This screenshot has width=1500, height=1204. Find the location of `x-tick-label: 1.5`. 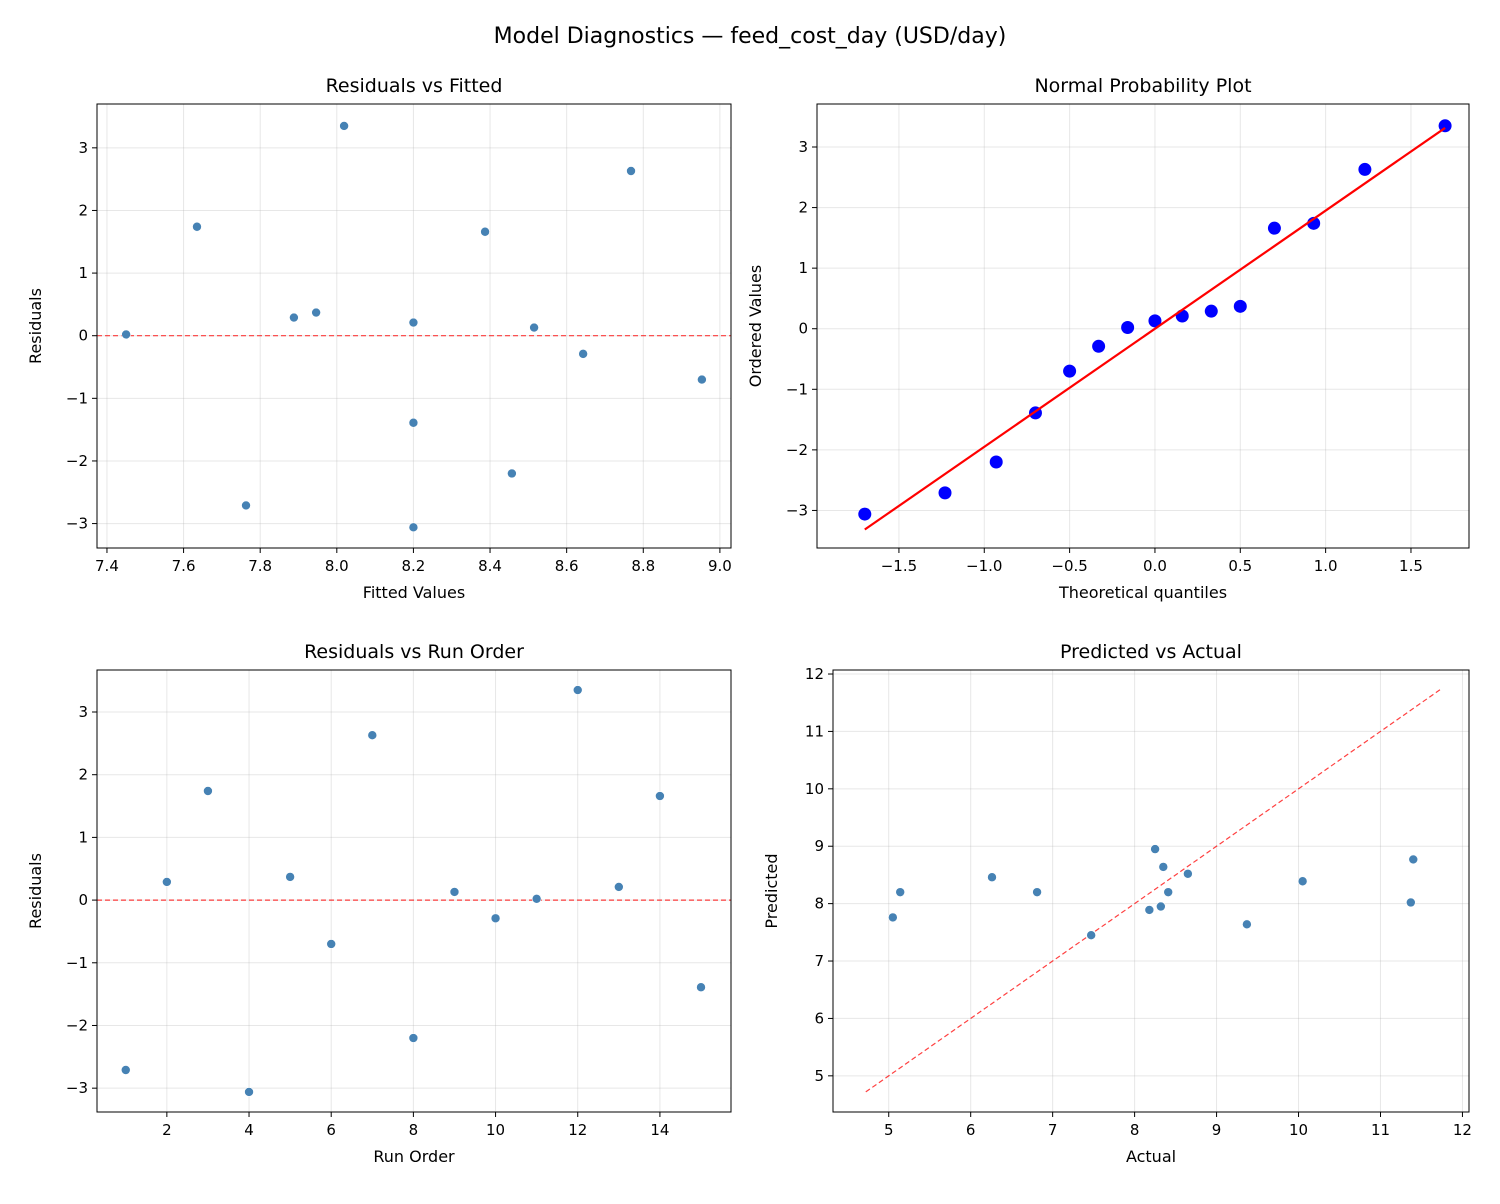

x-tick-label: 1.5 is located at coordinates (1411, 566).